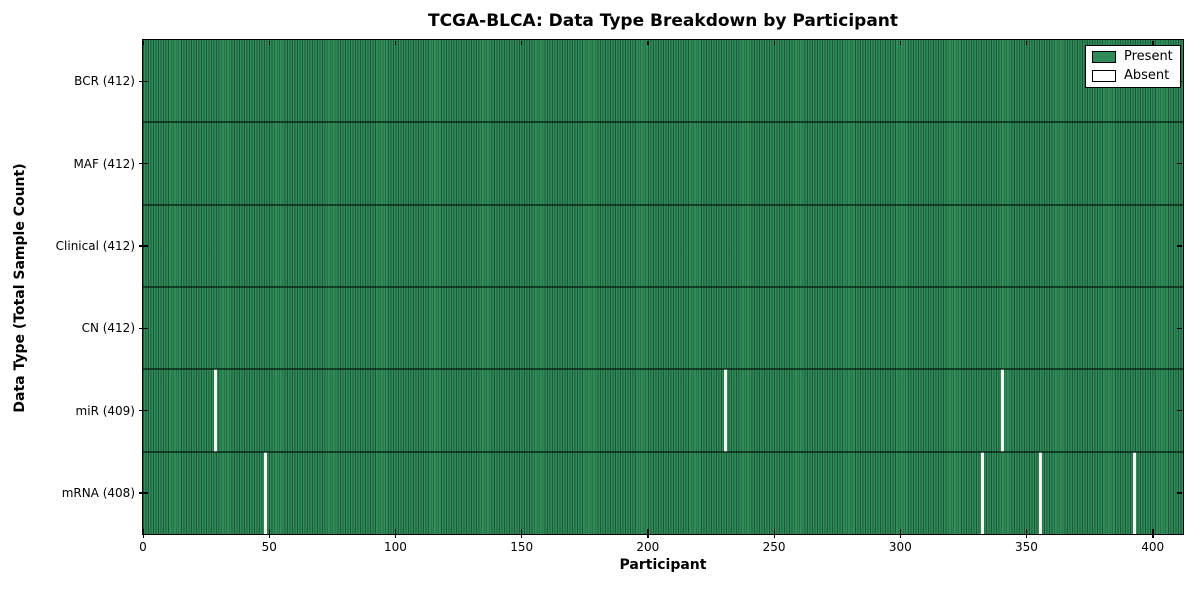  I want to click on xtick-label-350: 350, so click(1026, 547).